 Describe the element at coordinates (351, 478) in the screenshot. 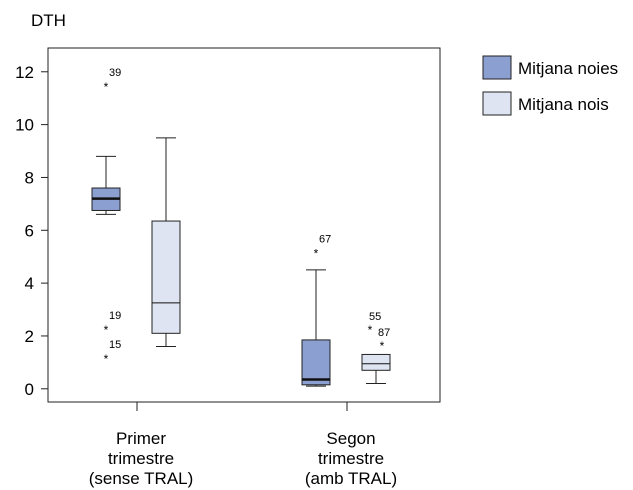

I see `x-category-label: (amb TRAL)` at that location.